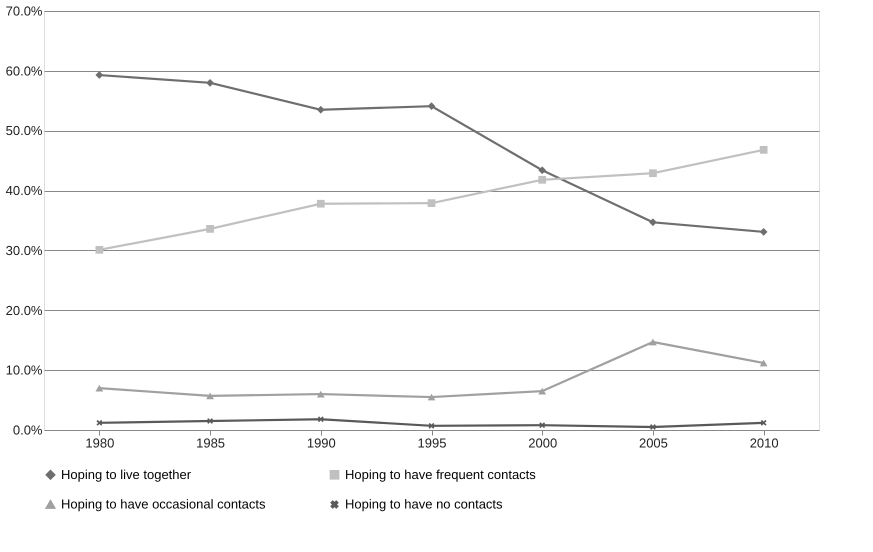 The image size is (873, 552). What do you see at coordinates (321, 443) in the screenshot?
I see `x-tick-label: 1990` at bounding box center [321, 443].